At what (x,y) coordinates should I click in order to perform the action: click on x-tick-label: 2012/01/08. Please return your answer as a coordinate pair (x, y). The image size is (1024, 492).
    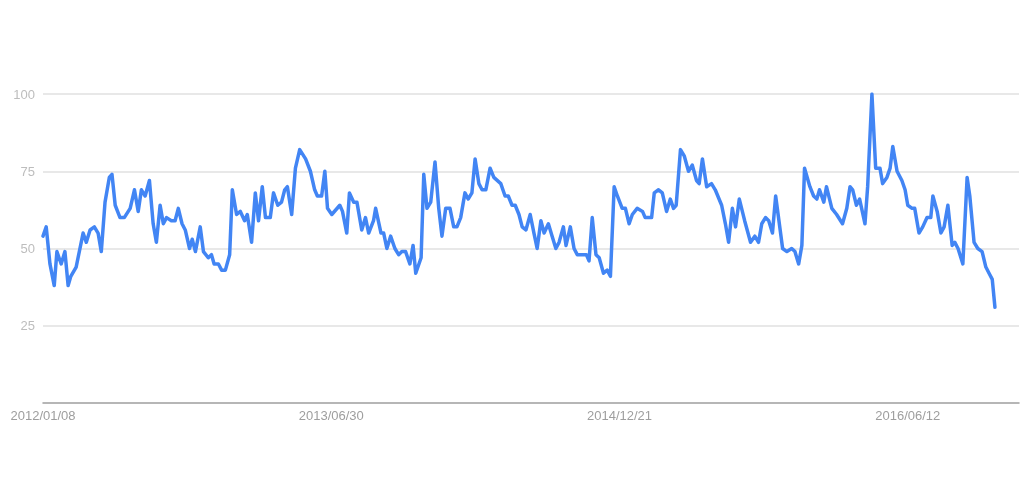
    Looking at the image, I should click on (43, 415).